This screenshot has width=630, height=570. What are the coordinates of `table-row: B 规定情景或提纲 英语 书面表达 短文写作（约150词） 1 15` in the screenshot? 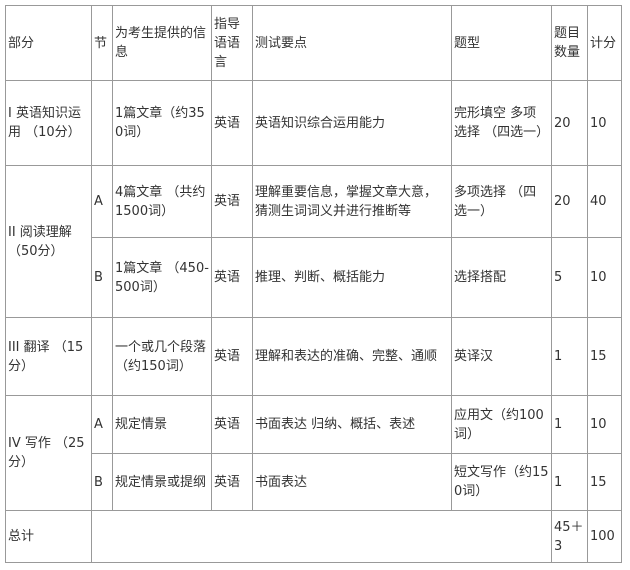 It's located at (314, 482).